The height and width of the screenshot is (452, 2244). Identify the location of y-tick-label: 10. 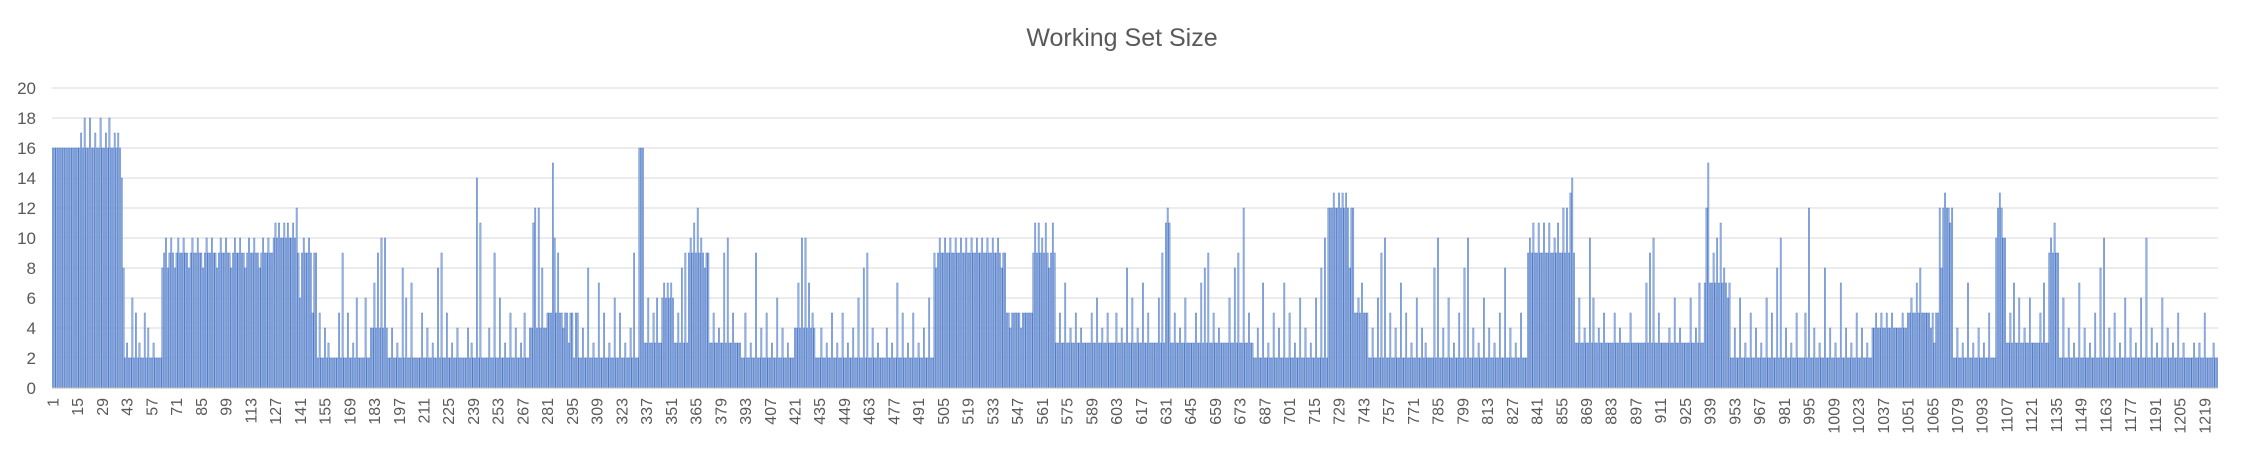
(26, 238).